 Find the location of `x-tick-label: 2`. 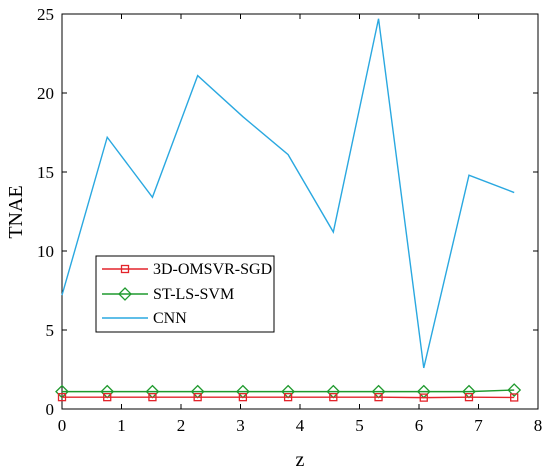

x-tick-label: 2 is located at coordinates (181, 425).